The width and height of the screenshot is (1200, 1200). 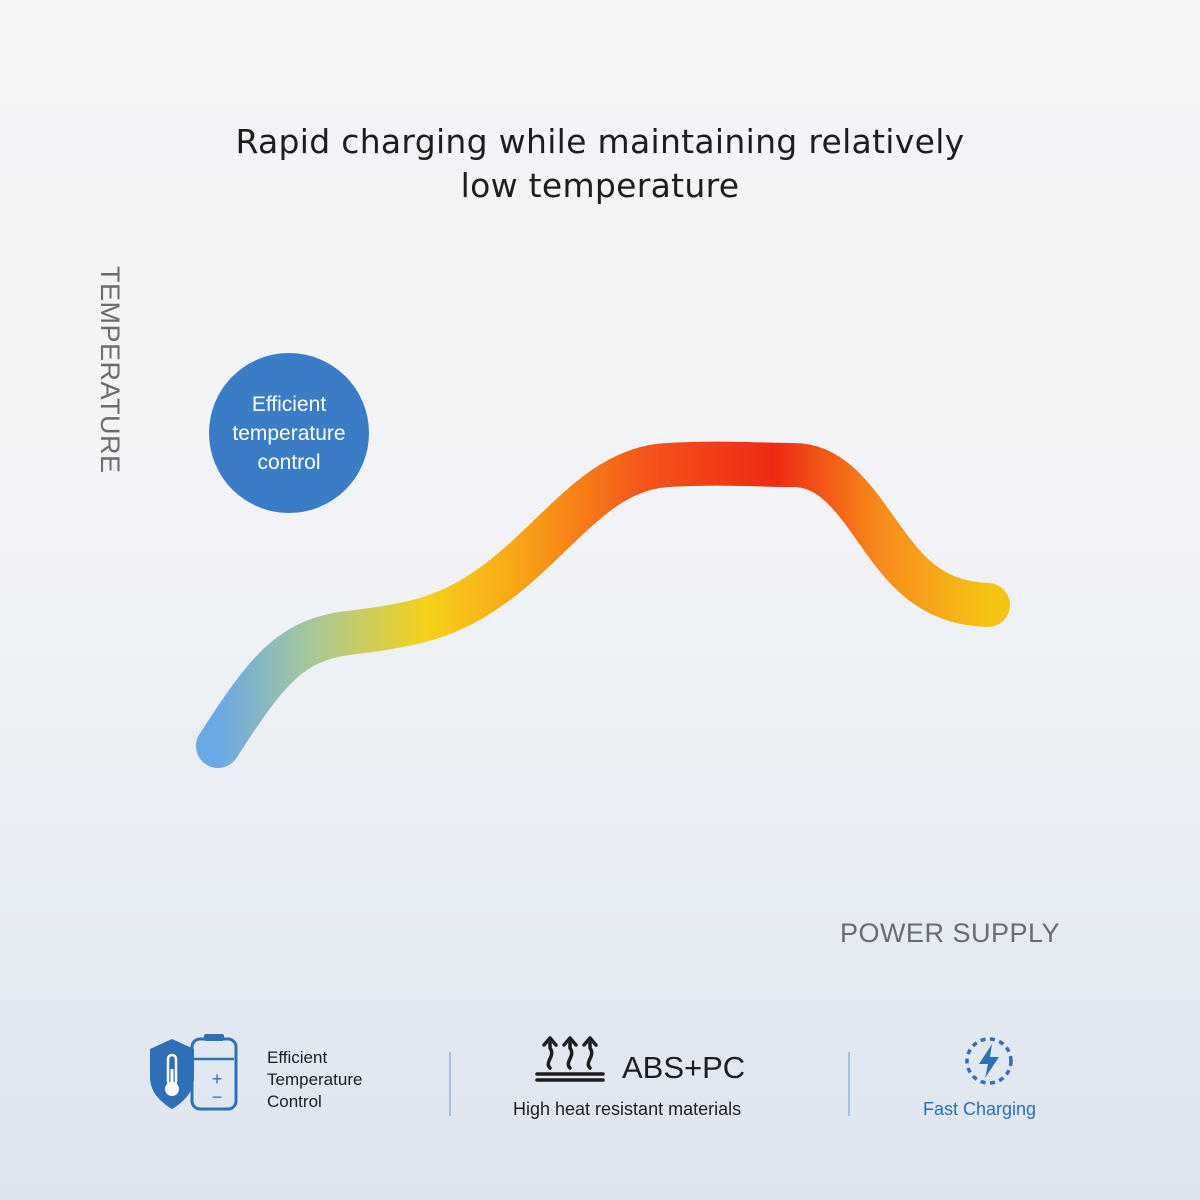 What do you see at coordinates (289, 404) in the screenshot?
I see `badge-line-1: Efficient` at bounding box center [289, 404].